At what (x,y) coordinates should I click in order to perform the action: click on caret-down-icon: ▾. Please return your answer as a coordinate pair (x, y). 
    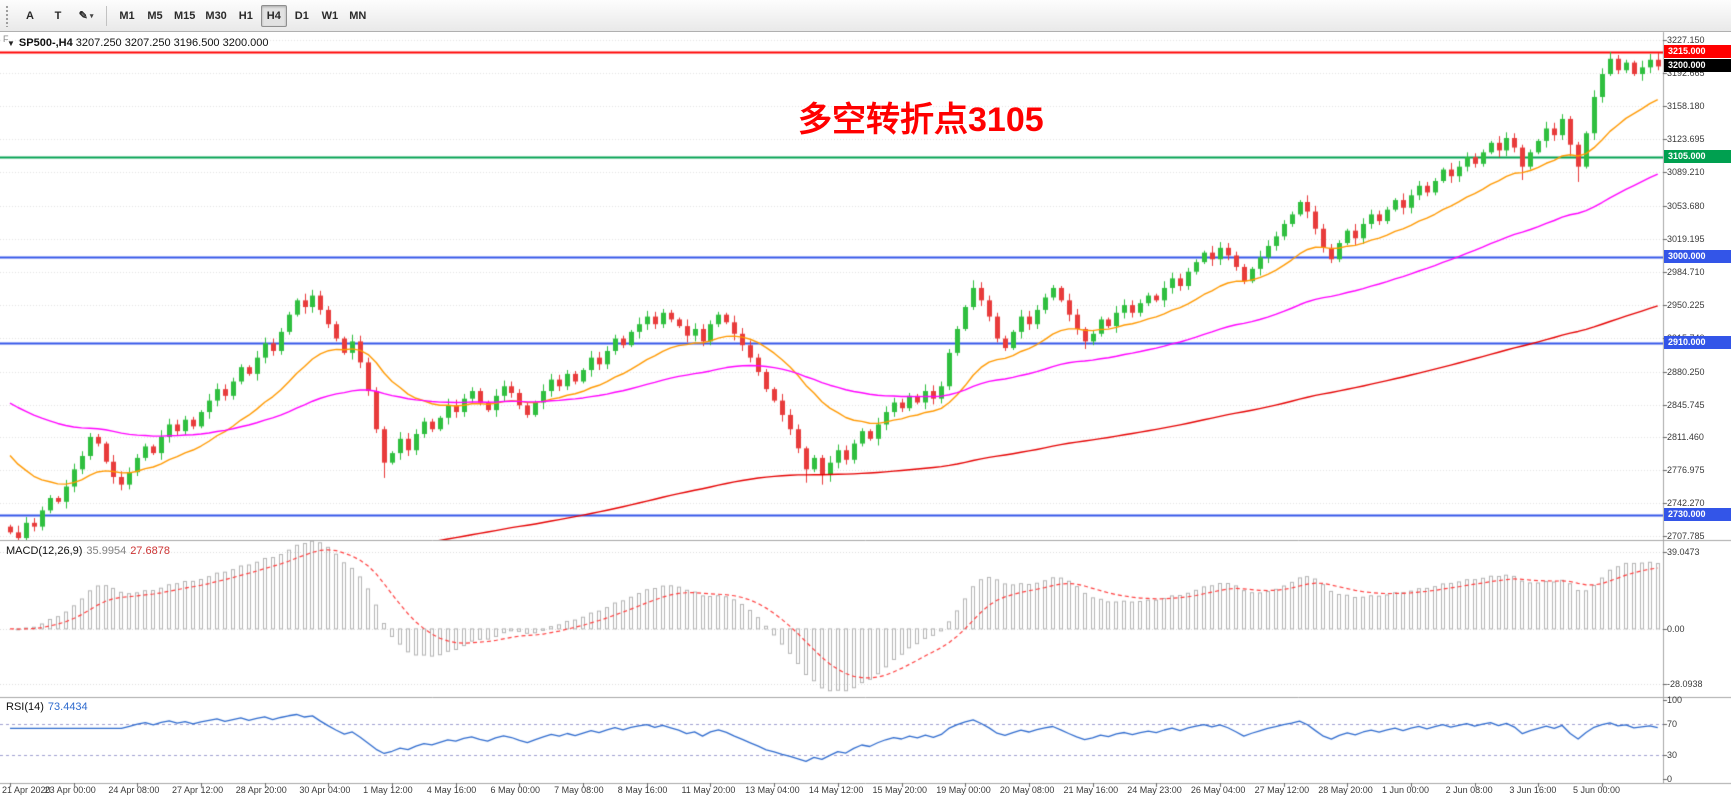
    Looking at the image, I should click on (91, 16).